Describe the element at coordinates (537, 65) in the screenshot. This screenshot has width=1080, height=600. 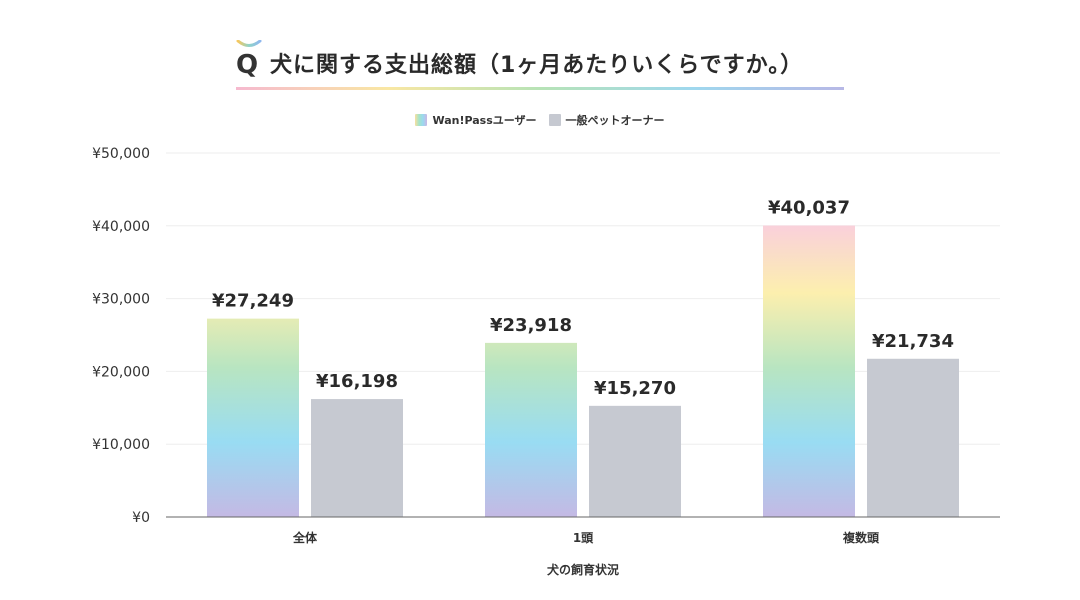
I see `page-title: 犬に関する支出総額（1ヶ月あたりいくらですか。）` at that location.